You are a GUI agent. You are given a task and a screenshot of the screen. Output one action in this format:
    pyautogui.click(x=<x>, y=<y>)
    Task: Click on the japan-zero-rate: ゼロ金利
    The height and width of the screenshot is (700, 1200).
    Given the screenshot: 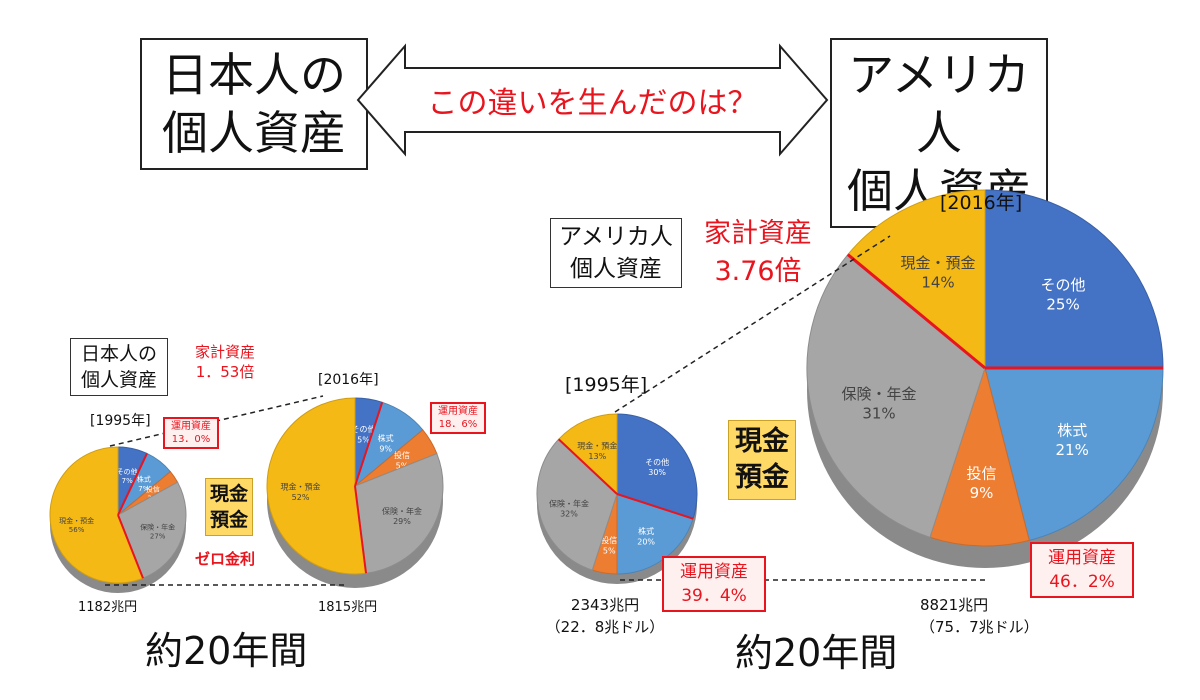 What is the action you would take?
    pyautogui.click(x=225, y=559)
    